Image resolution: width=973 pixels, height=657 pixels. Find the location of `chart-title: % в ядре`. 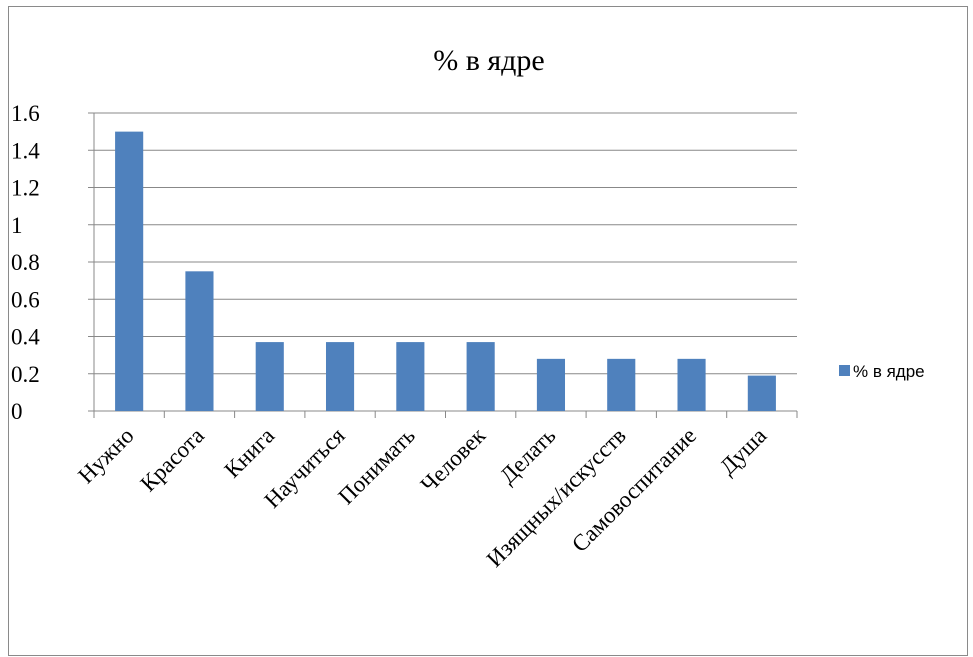

chart-title: % в ядре is located at coordinates (489, 60).